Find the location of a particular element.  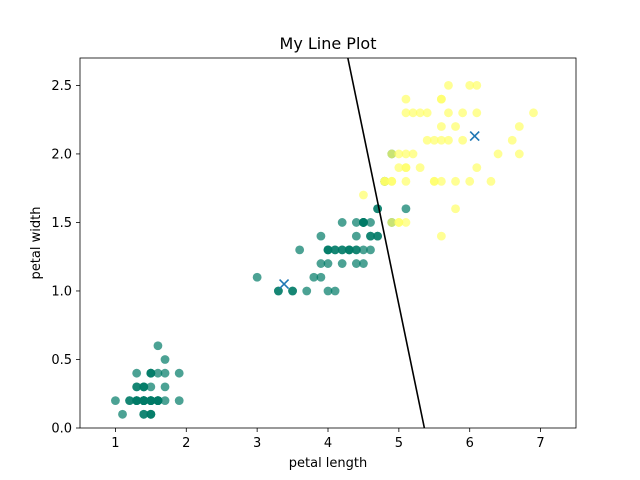

x-tick-label: 1 is located at coordinates (115, 443).